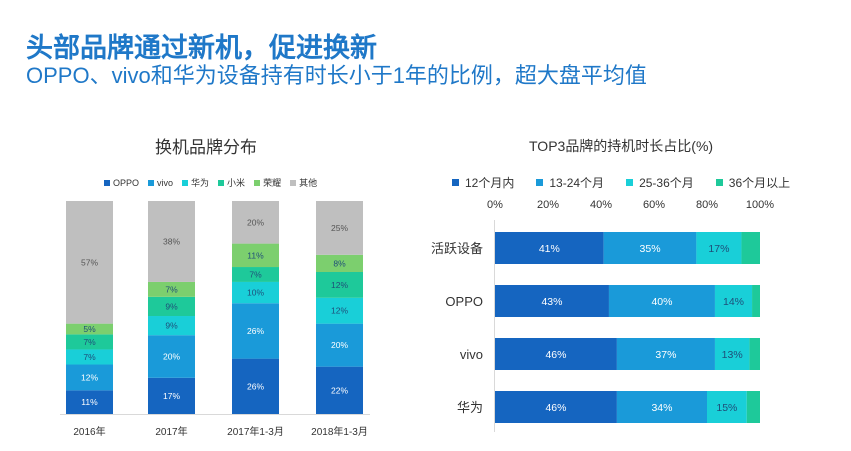 Image resolution: width=851 pixels, height=451 pixels. I want to click on left-category-label: 2018年1-3月, so click(339, 431).